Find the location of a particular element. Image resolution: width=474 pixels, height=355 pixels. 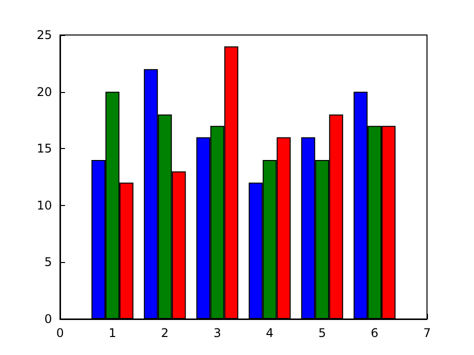

y-tick-label: 20 is located at coordinates (44, 91).